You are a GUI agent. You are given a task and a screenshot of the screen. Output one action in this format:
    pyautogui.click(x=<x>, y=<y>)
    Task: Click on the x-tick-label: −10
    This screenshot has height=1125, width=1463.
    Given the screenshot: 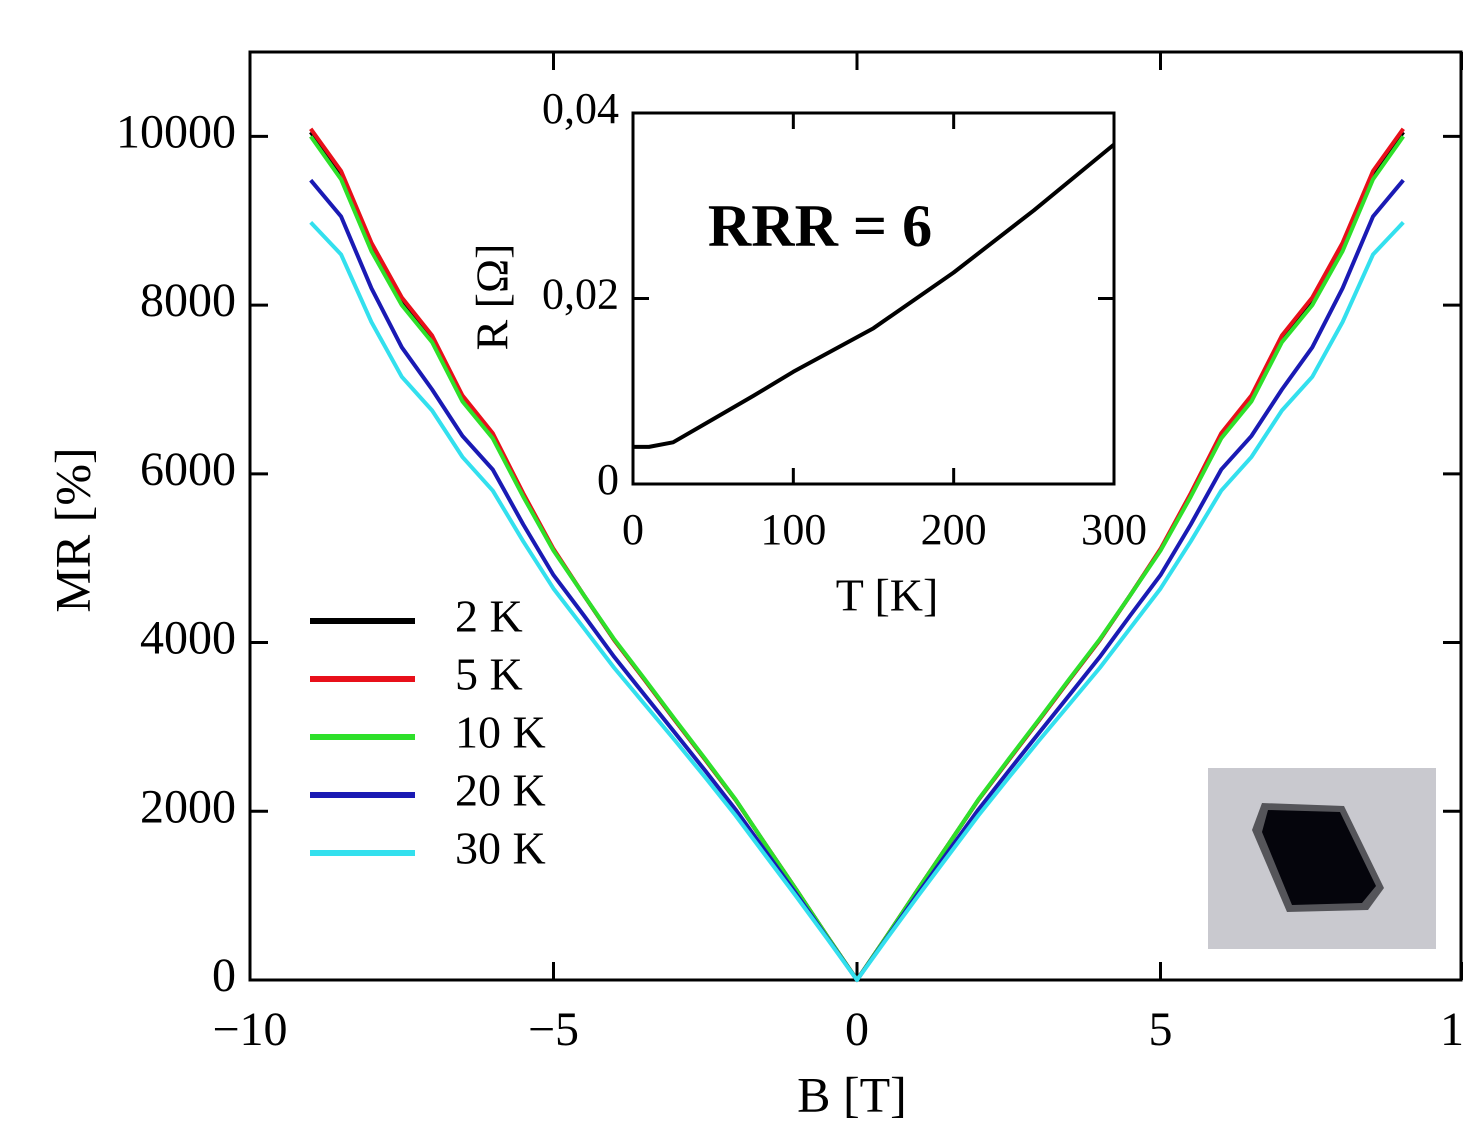 What is the action you would take?
    pyautogui.click(x=249, y=1029)
    